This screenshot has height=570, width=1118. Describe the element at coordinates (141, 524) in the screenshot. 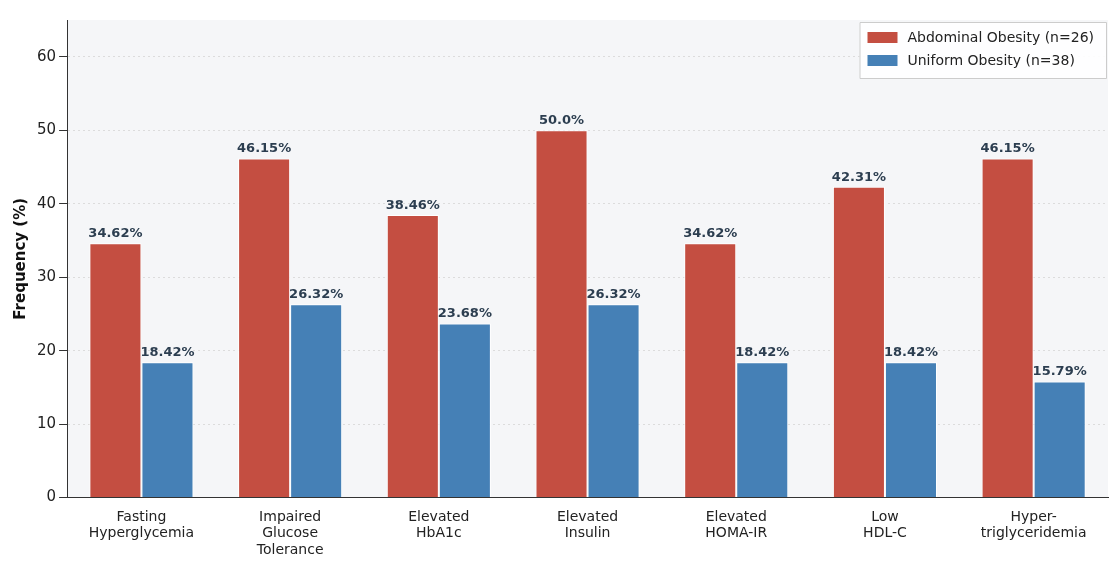

I see `x-tick-label: Fasting Hyperglycemia` at that location.